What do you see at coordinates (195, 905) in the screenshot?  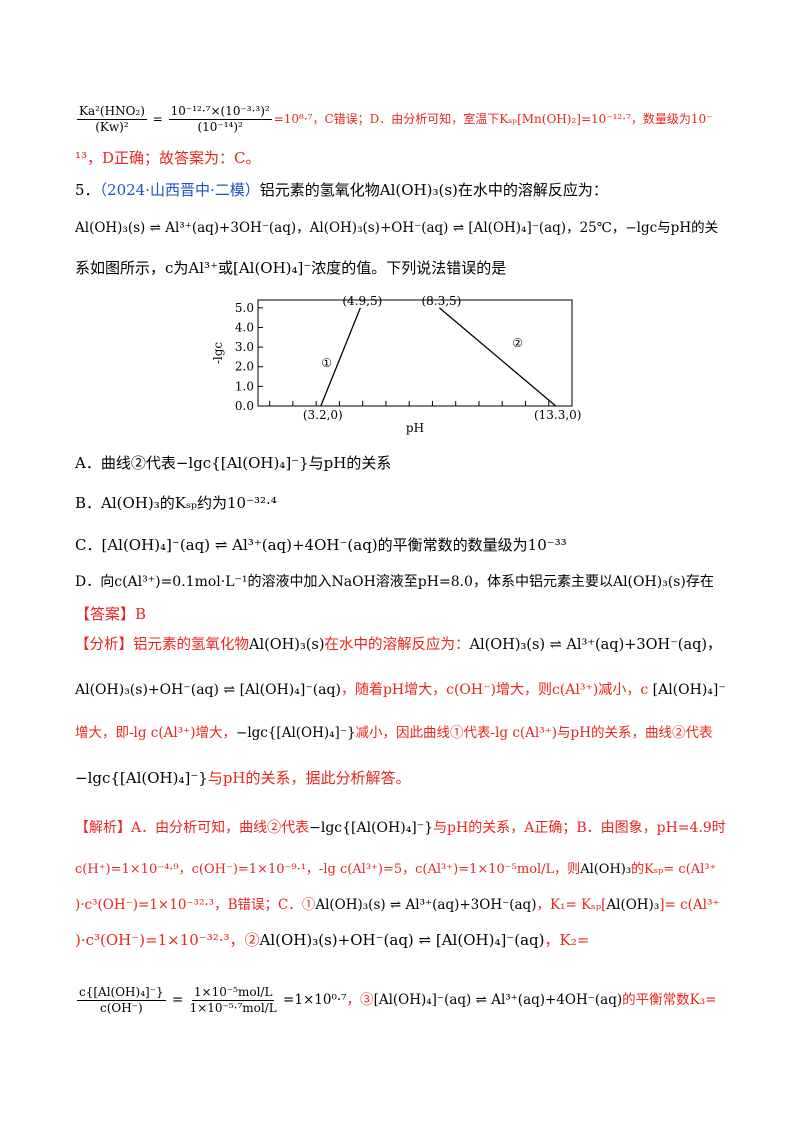 I see `text-segment: )·c³(OH⁻)=1×10⁻³²·³，B错误；C．①` at bounding box center [195, 905].